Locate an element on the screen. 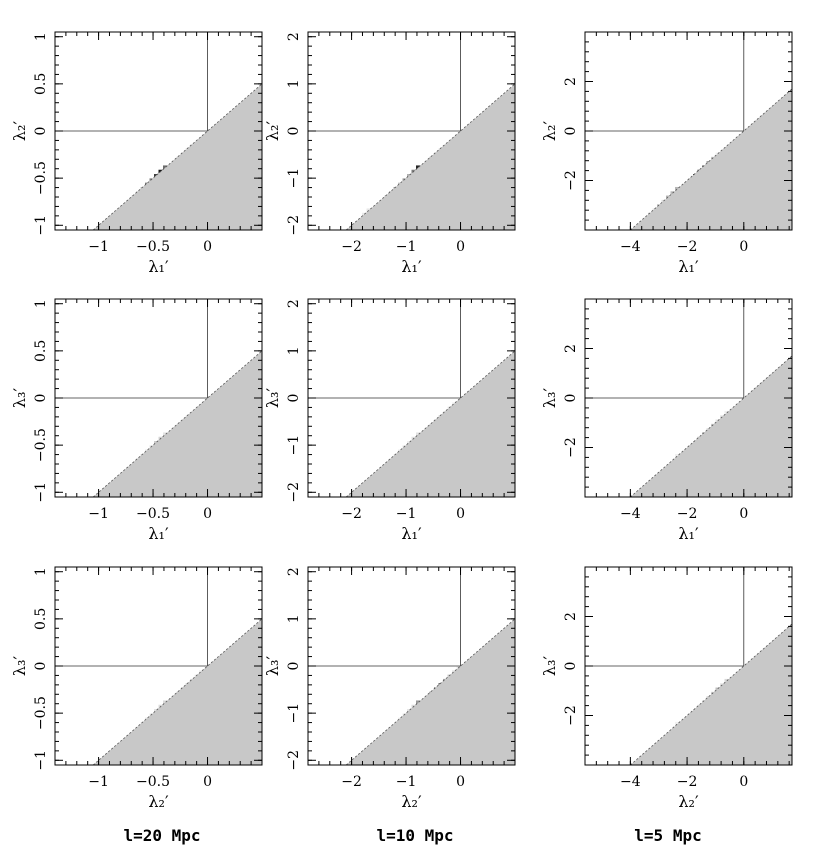  panel-r0-c0: −1 −0.5 0 −1 −0.5 0 0.5 1 λ₁′ λ₂′ is located at coordinates (136, 153).